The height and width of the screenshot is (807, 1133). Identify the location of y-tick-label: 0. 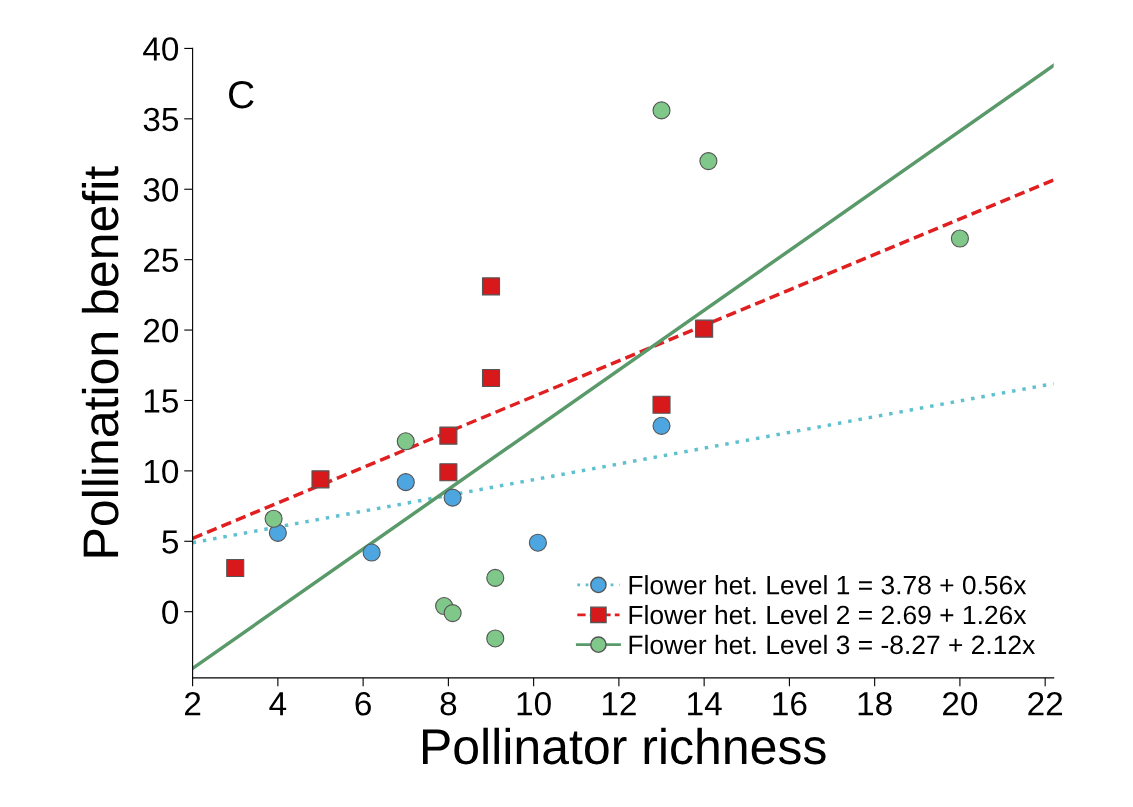
(170, 612).